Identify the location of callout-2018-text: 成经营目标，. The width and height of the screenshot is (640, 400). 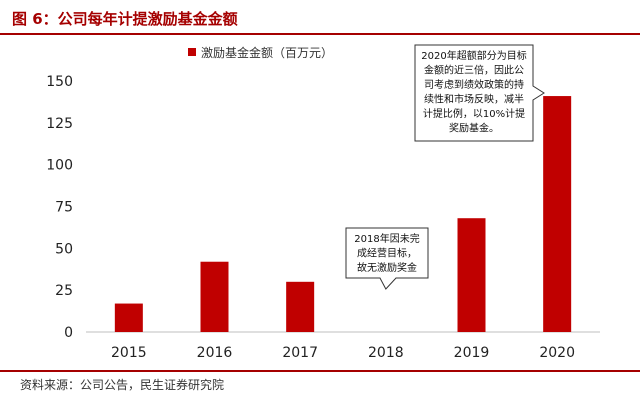
(387, 253).